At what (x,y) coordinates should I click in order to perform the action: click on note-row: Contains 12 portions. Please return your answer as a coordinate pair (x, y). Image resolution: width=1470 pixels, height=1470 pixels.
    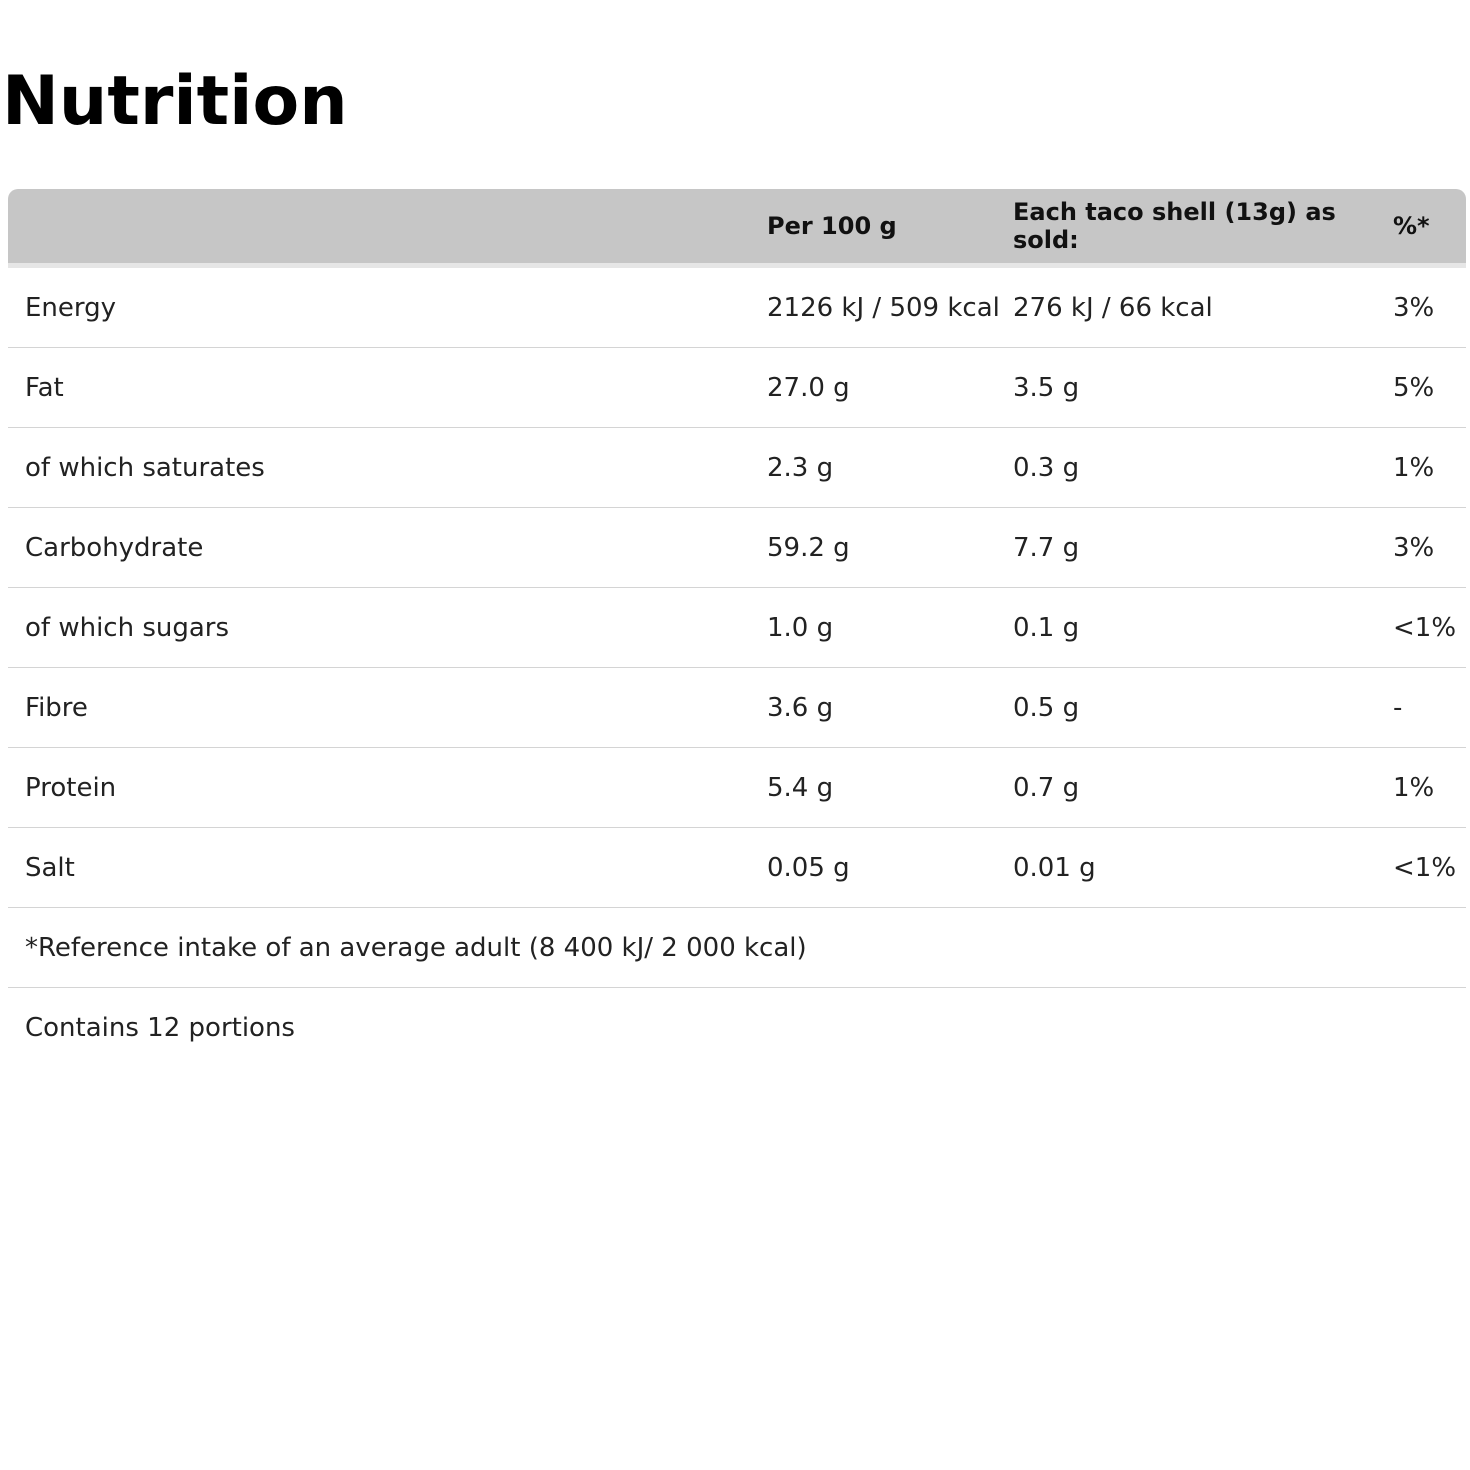
    Looking at the image, I should click on (737, 1028).